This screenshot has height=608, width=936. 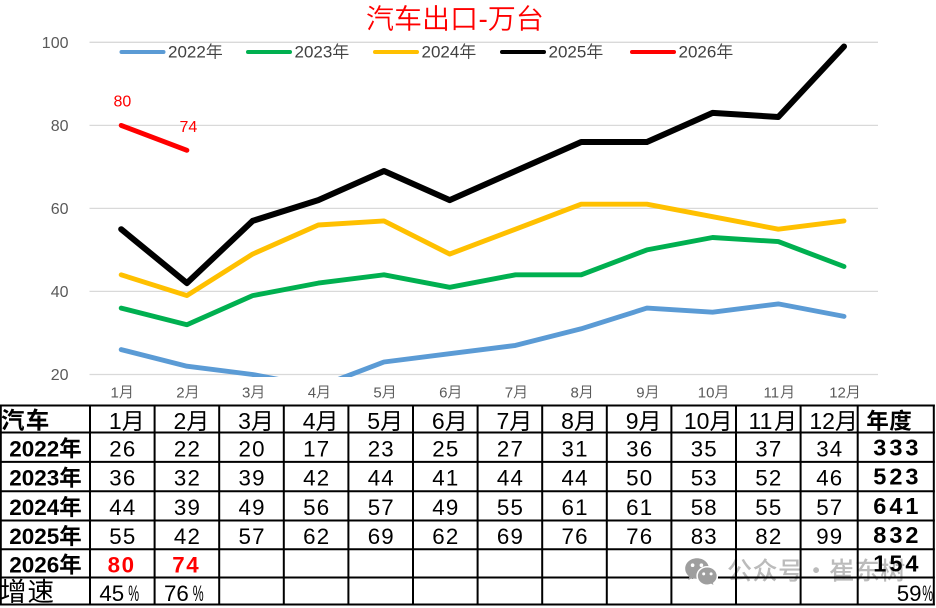 I want to click on svg-text: 41, so click(x=445, y=478).